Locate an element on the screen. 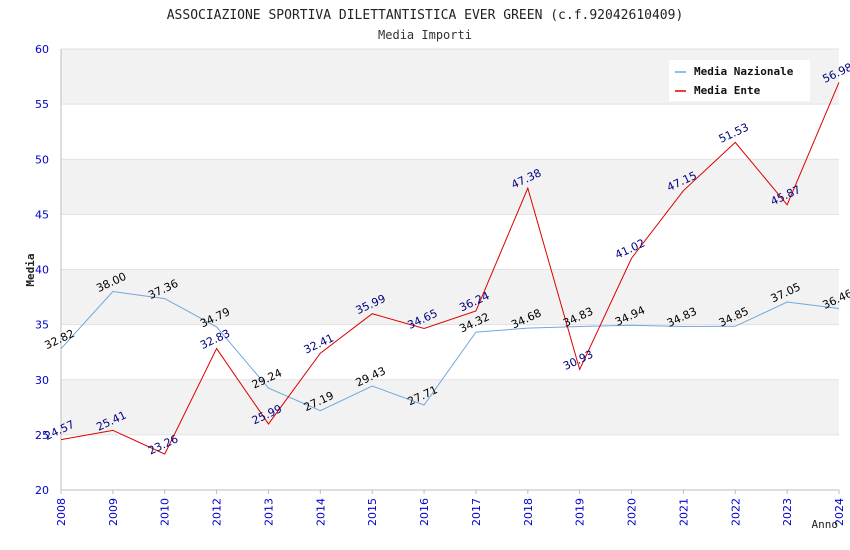 This screenshot has height=550, width=850. y-tick-label: 35 is located at coordinates (42, 325).